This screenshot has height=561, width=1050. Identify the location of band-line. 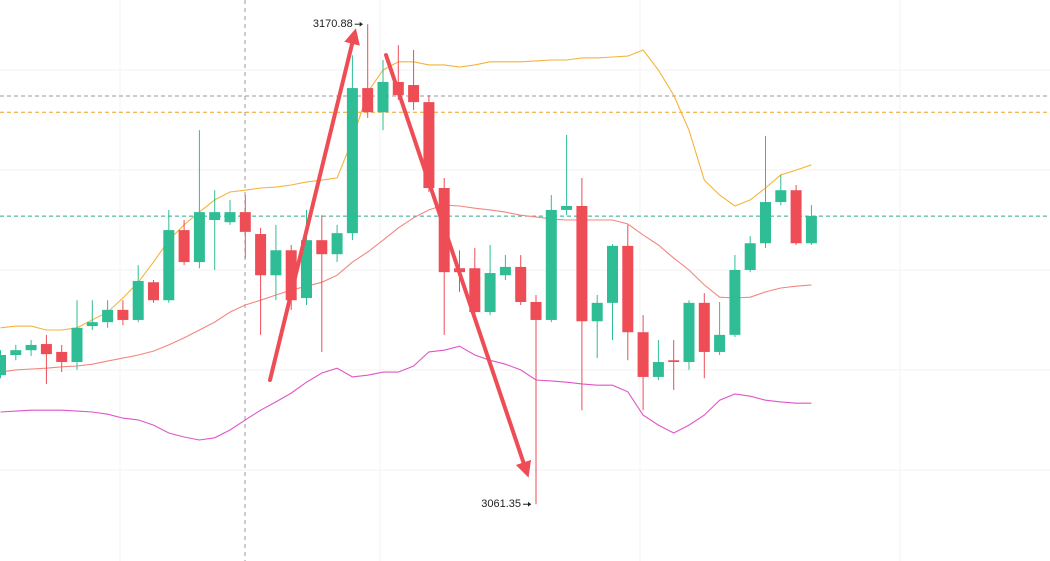
(406, 393).